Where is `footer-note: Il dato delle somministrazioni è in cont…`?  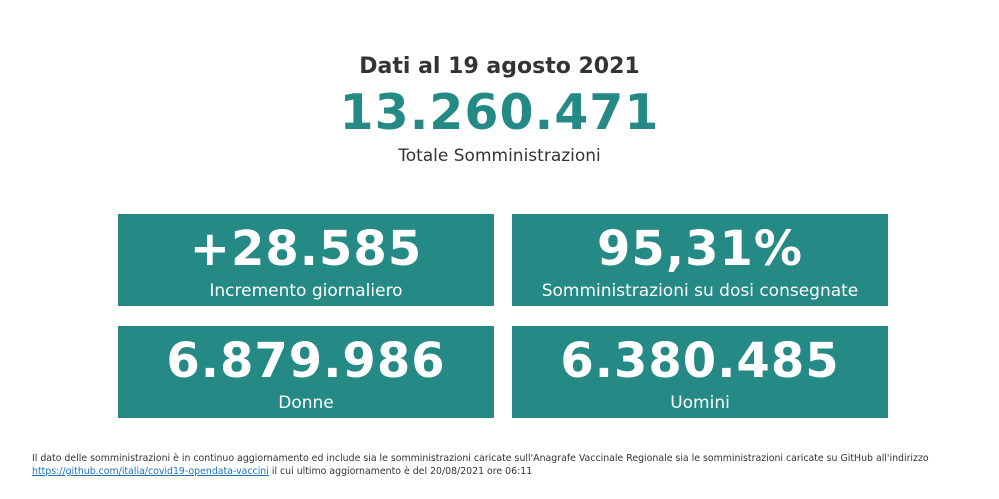 footer-note: Il dato delle somministrazioni è in cont… is located at coordinates (507, 465).